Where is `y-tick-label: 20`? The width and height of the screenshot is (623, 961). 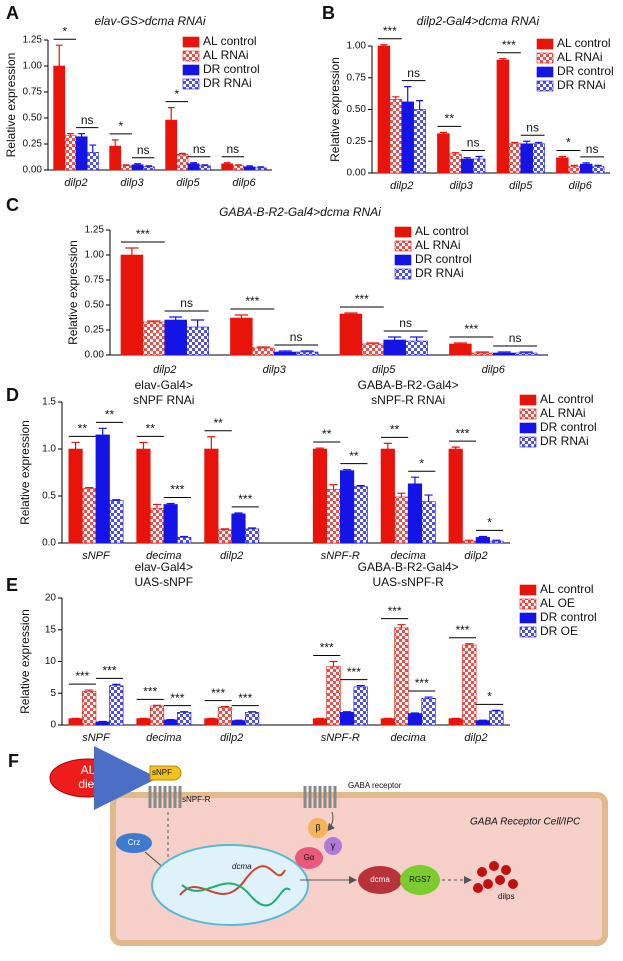 y-tick-label: 20 is located at coordinates (51, 598).